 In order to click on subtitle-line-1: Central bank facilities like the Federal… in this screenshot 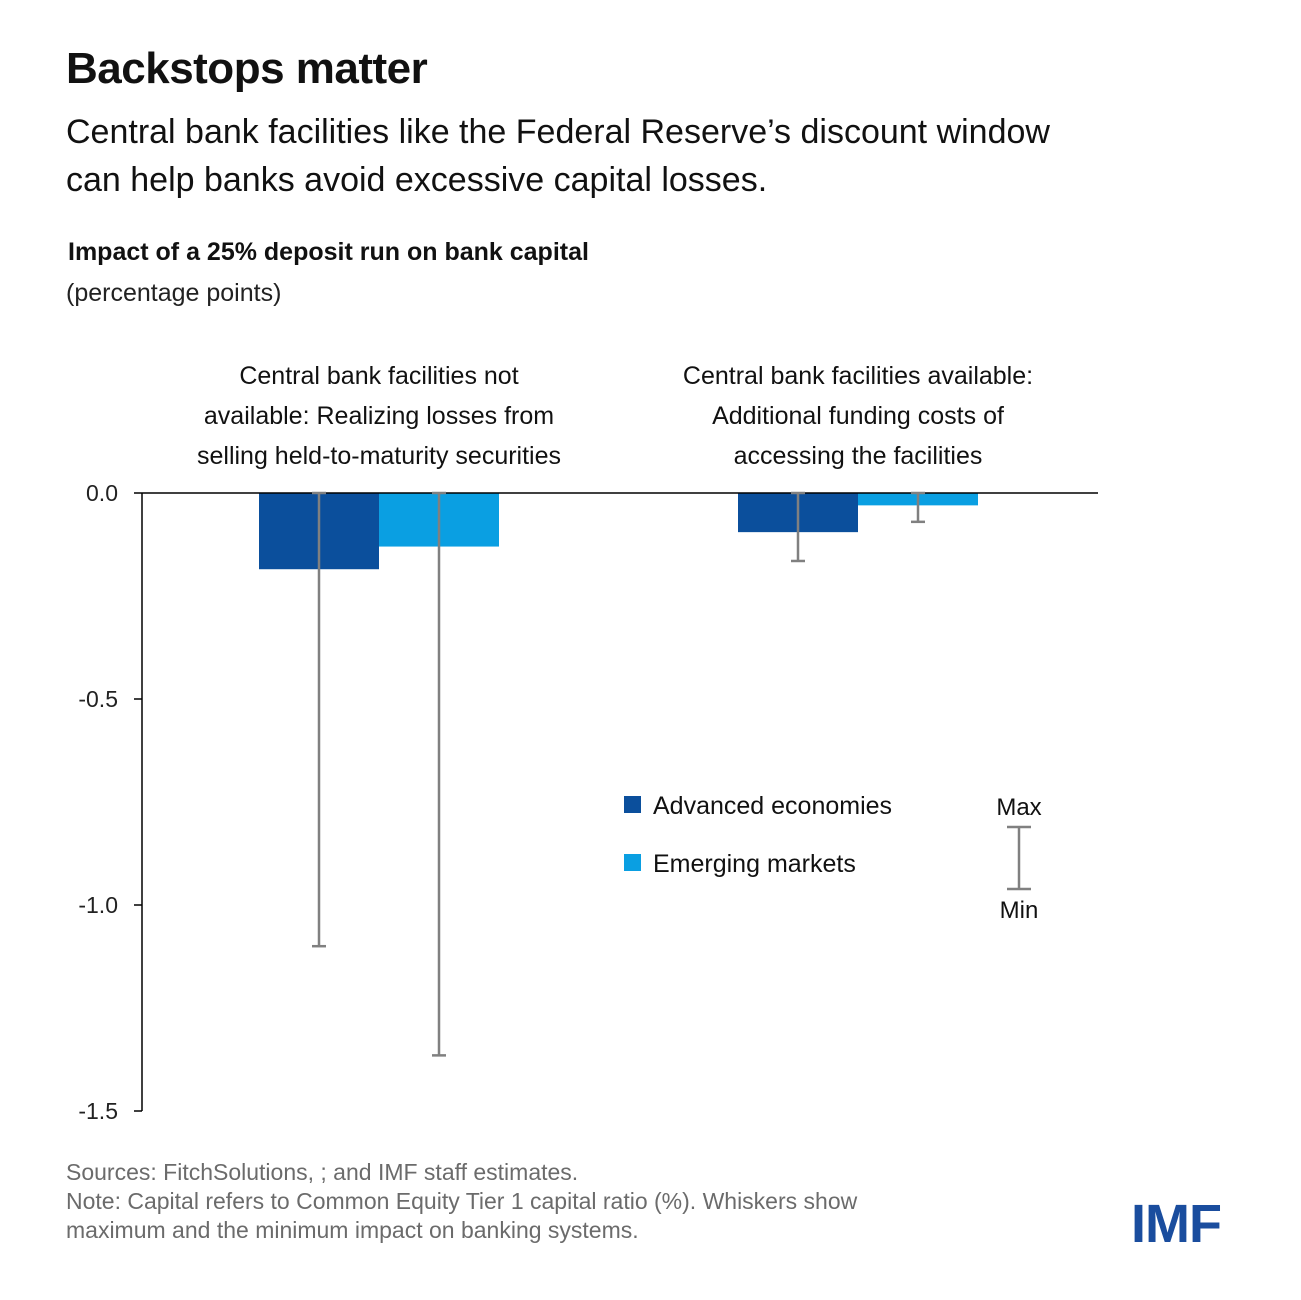, I will do `click(558, 132)`.